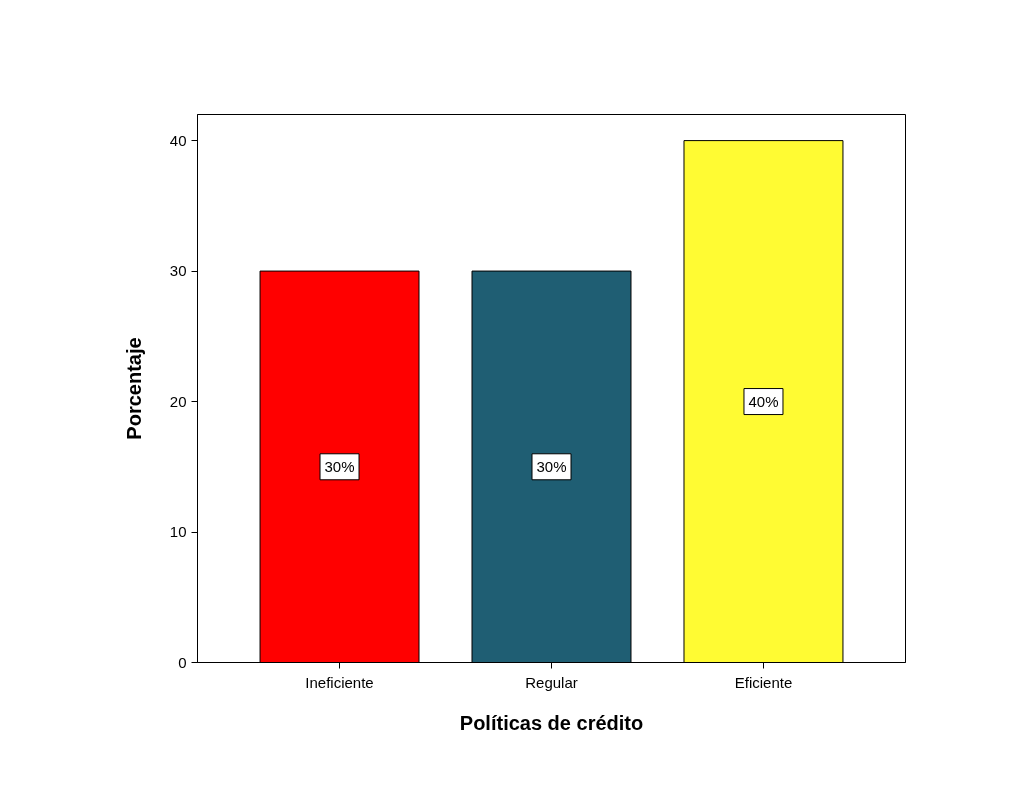 The image size is (1023, 811). I want to click on x-tick-label: Regular, so click(551, 682).